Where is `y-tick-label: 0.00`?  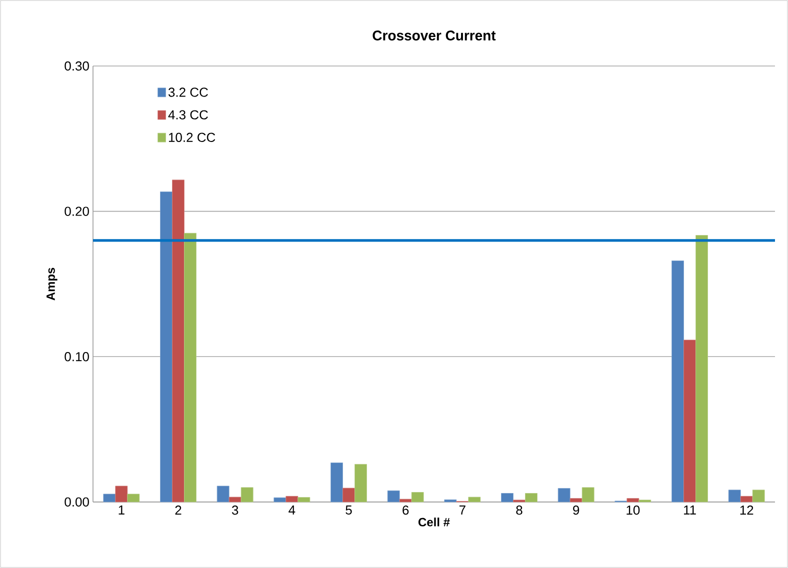
y-tick-label: 0.00 is located at coordinates (76, 502).